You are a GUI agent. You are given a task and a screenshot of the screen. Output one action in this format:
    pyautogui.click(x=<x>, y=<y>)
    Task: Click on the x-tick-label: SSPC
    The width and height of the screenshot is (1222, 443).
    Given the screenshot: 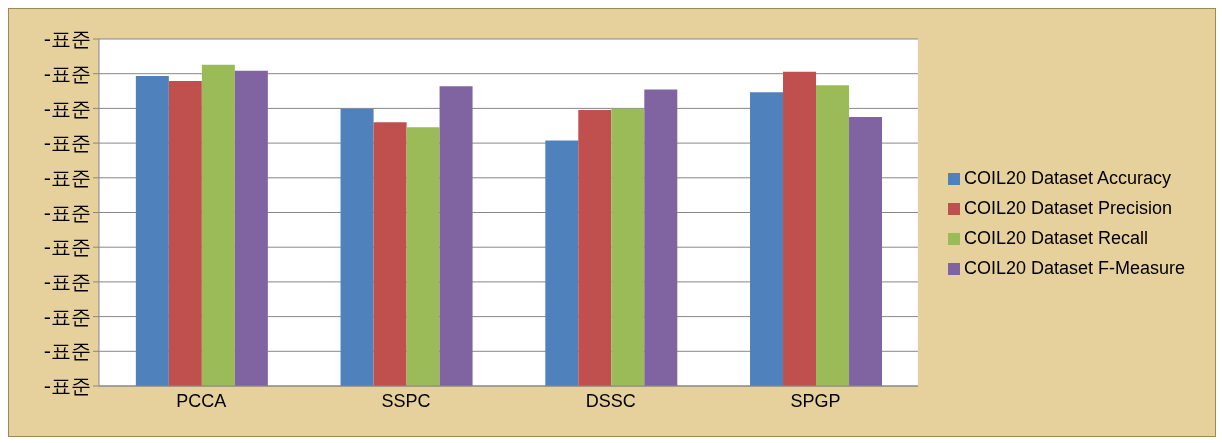 What is the action you would take?
    pyautogui.click(x=406, y=400)
    